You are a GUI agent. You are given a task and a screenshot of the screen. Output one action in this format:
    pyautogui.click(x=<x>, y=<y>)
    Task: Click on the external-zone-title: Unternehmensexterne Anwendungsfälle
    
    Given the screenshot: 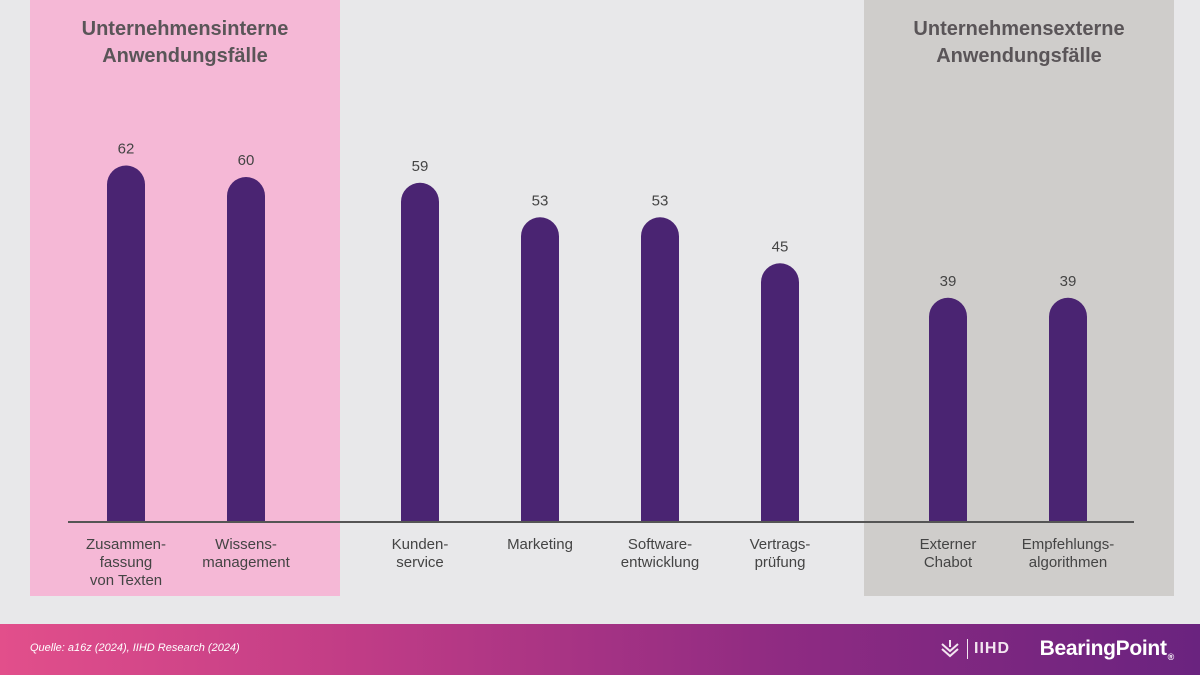 What is the action you would take?
    pyautogui.click(x=1019, y=42)
    